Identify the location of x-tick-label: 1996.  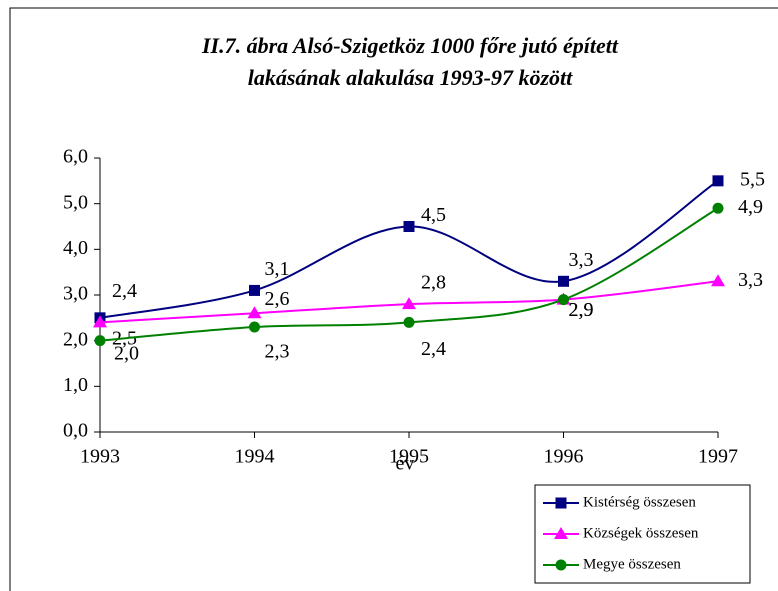
(564, 457).